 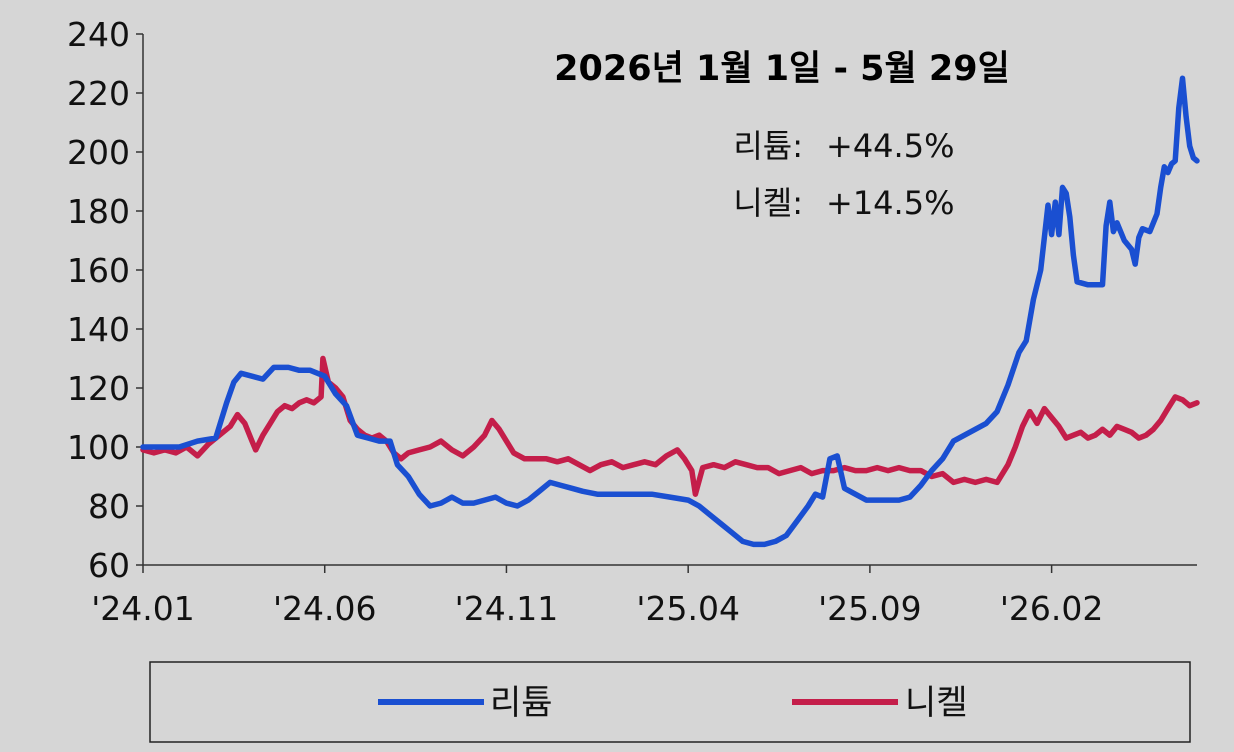 What do you see at coordinates (688, 608) in the screenshot?
I see `x-tick-label: '25.04` at bounding box center [688, 608].